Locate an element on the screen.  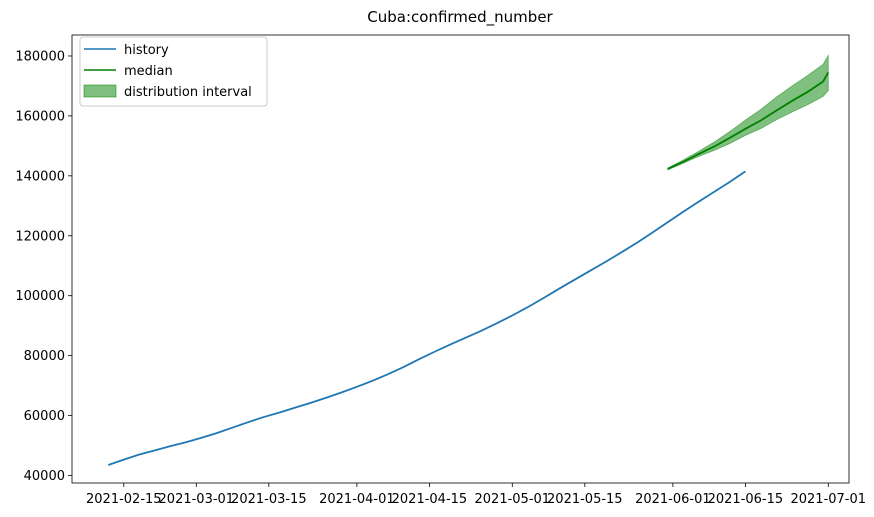
y-tick-label: 100000 is located at coordinates (40, 296).